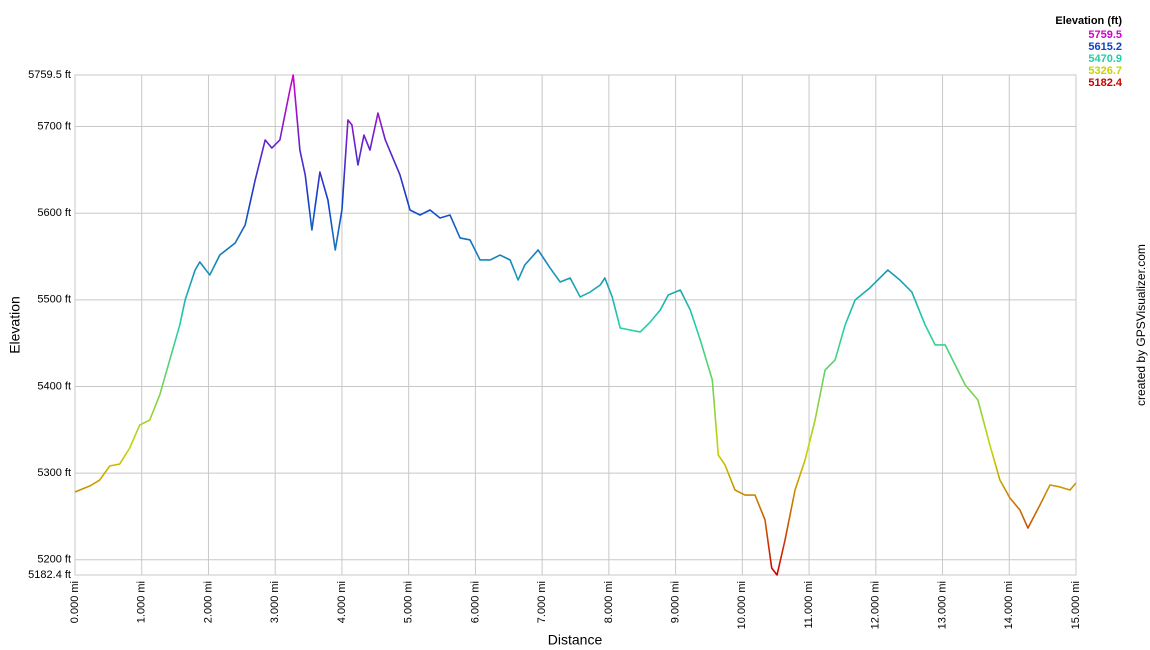 The width and height of the screenshot is (1150, 650). I want to click on x-tick-label: 6.000 mi, so click(475, 602).